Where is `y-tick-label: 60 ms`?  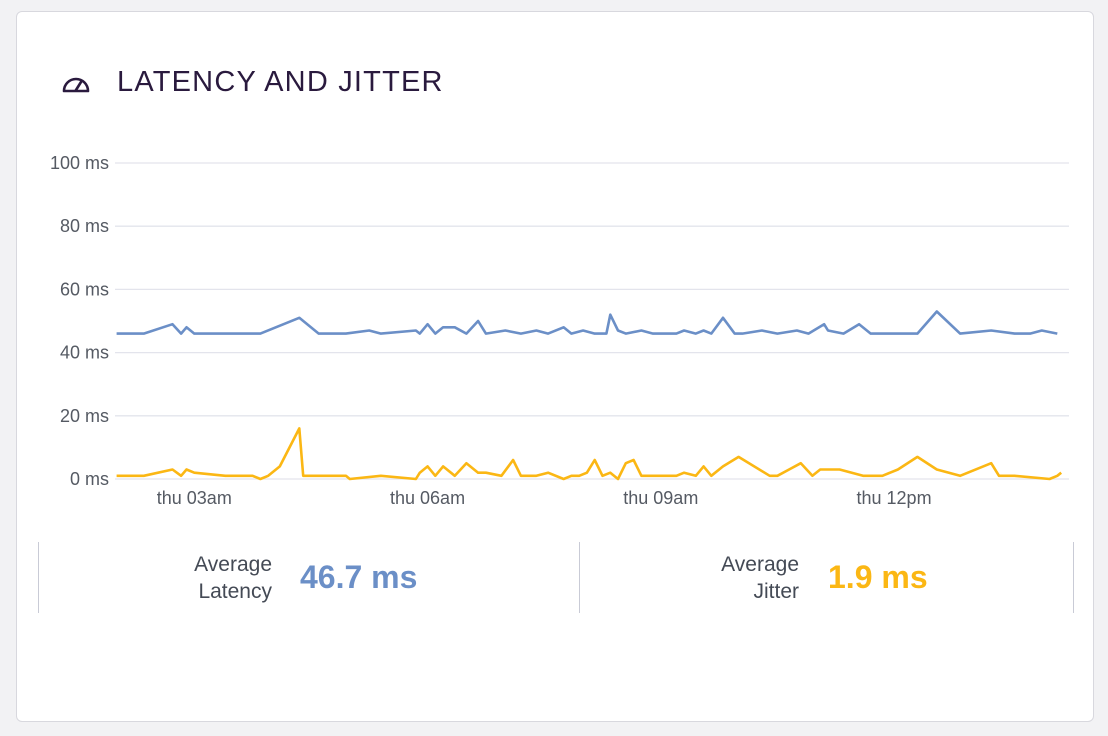 y-tick-label: 60 ms is located at coordinates (84, 289).